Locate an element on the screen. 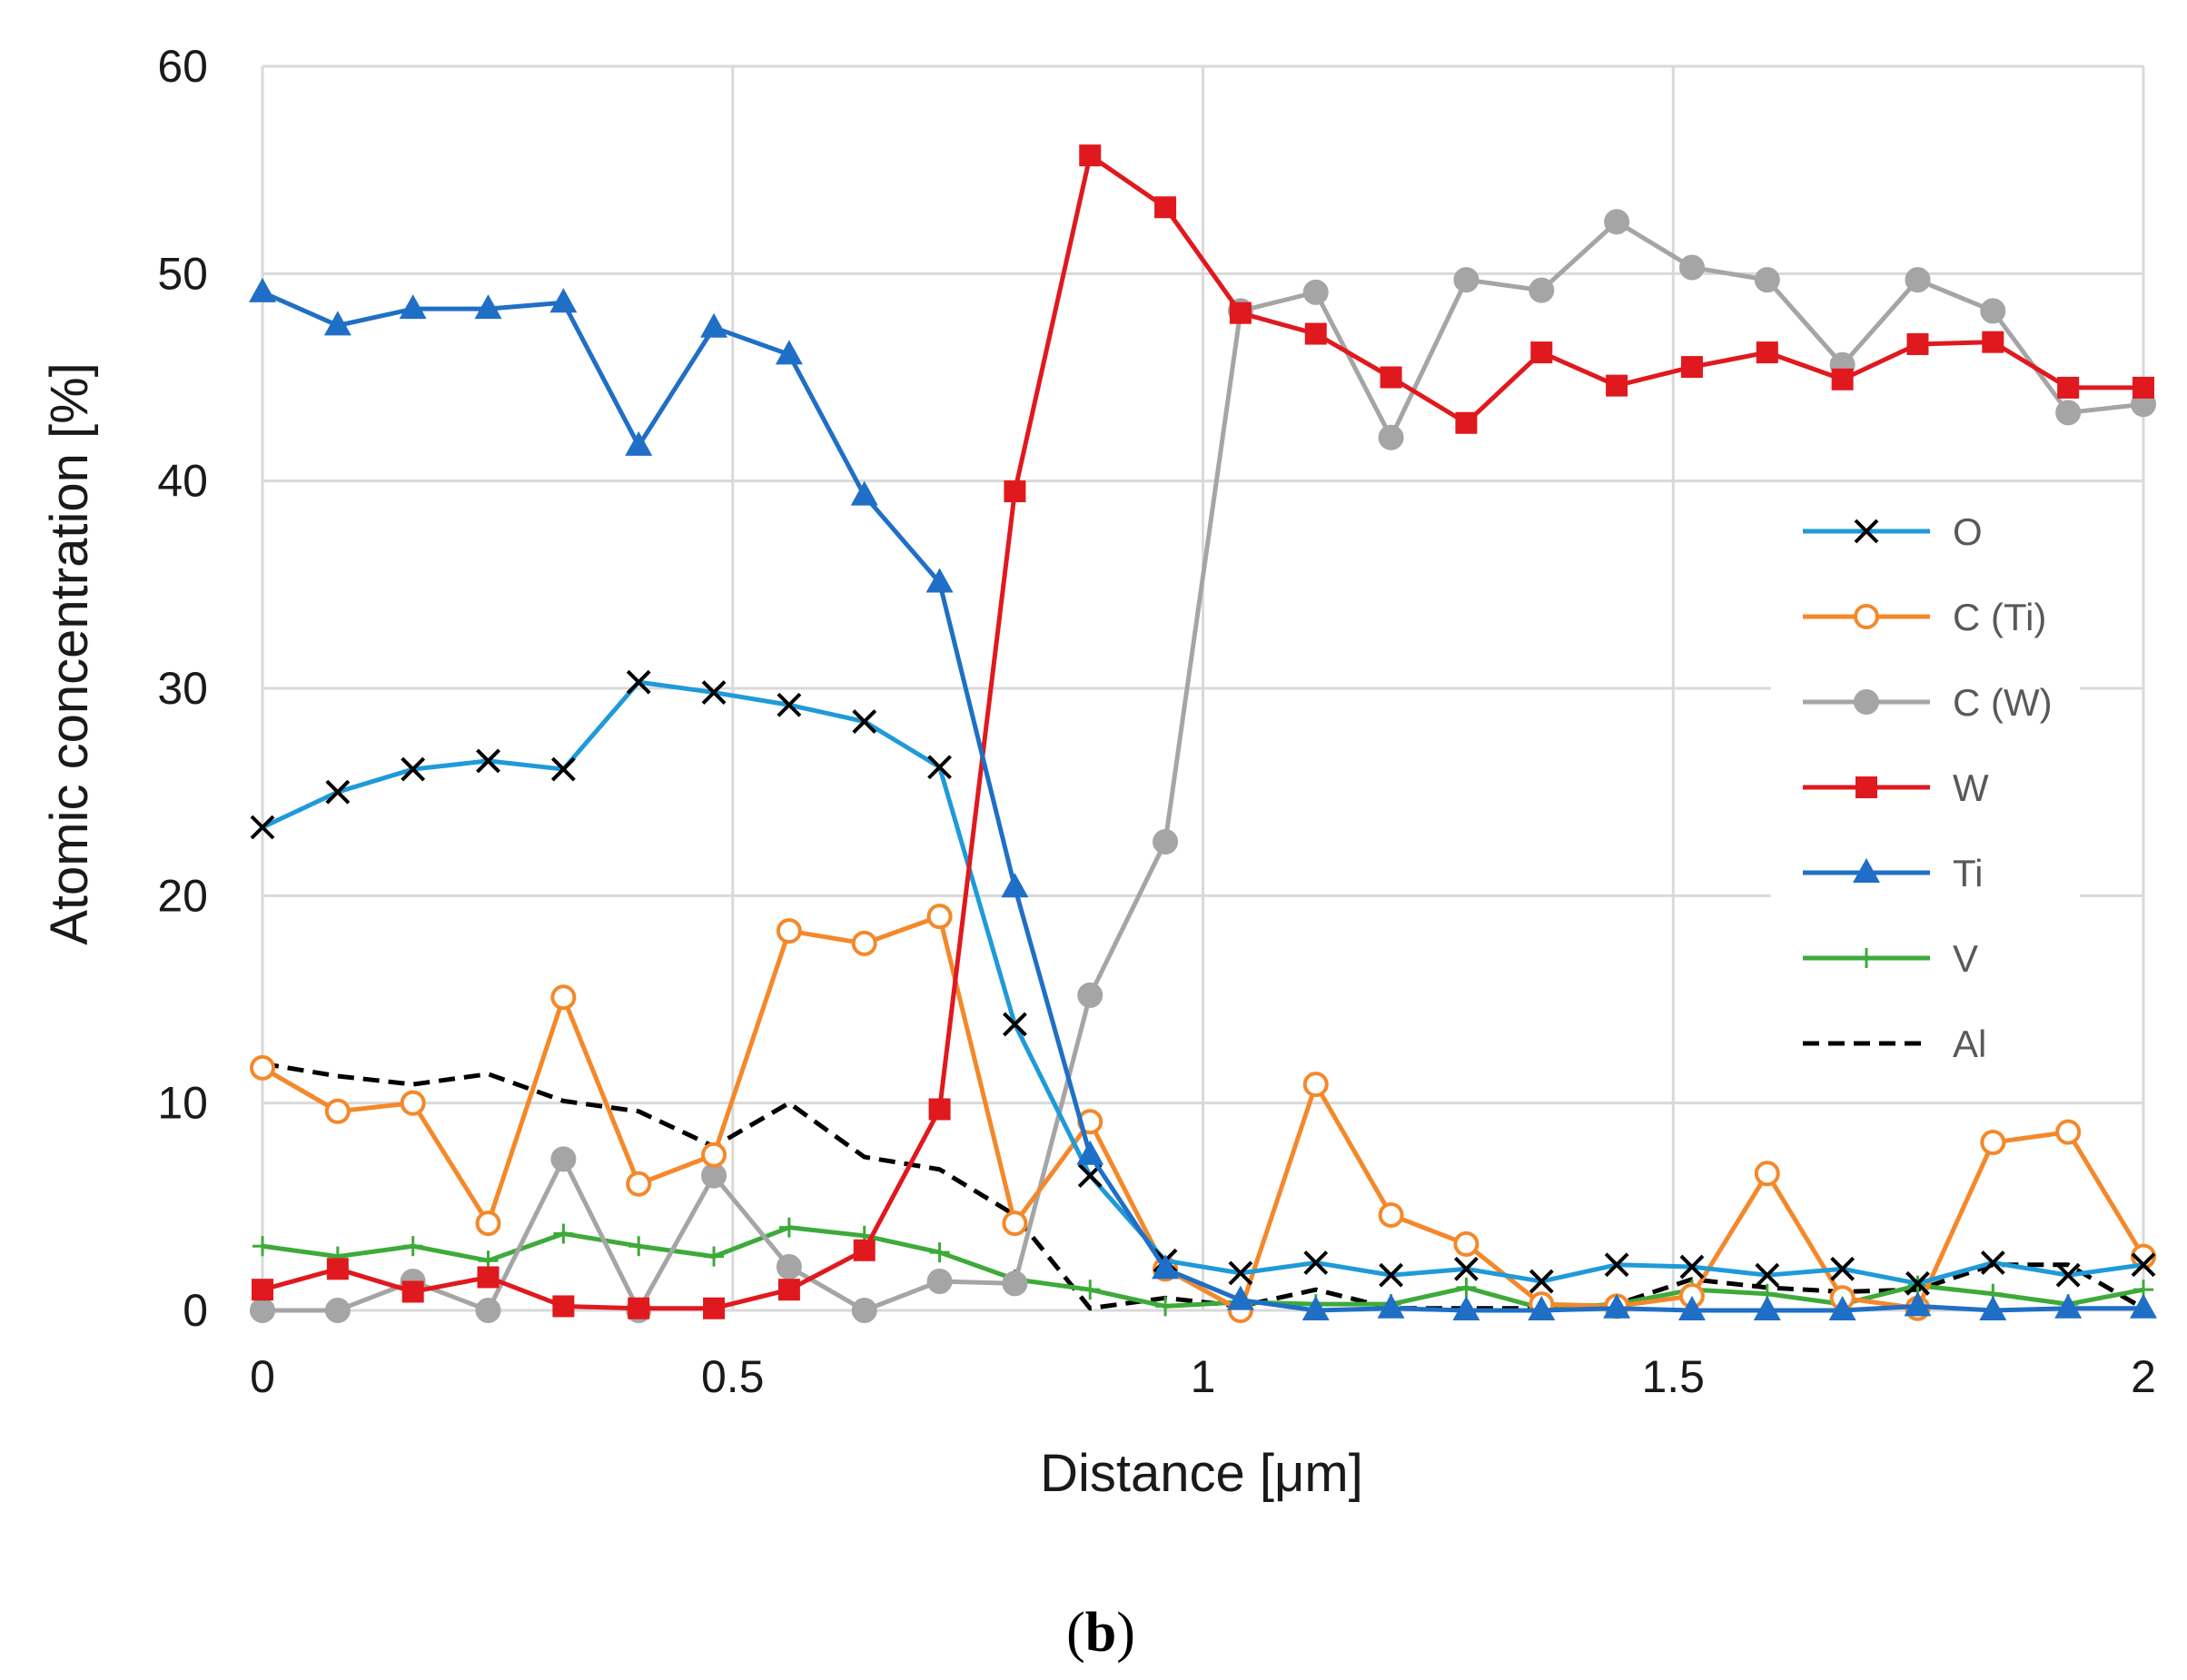  y-tick-label: 50 is located at coordinates (182, 273).